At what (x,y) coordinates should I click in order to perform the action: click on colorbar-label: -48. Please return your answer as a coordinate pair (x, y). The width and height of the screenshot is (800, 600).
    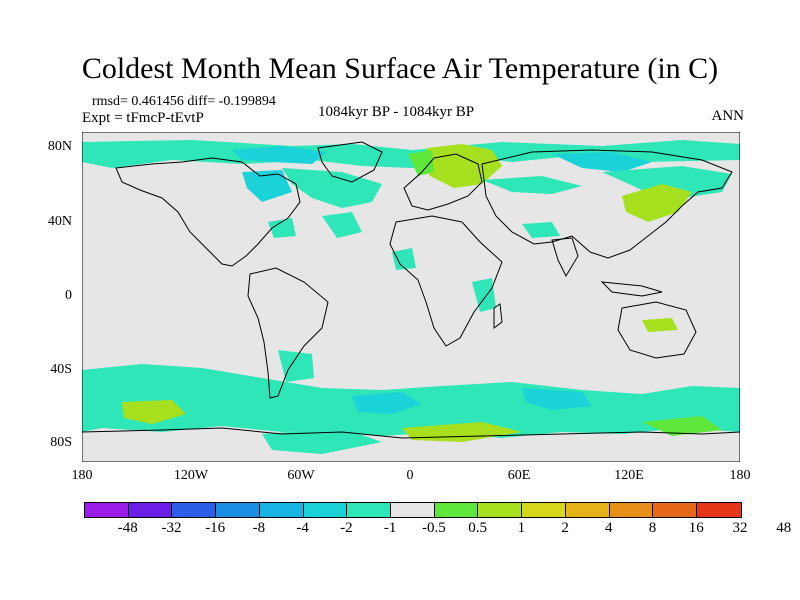
    Looking at the image, I should click on (127, 528).